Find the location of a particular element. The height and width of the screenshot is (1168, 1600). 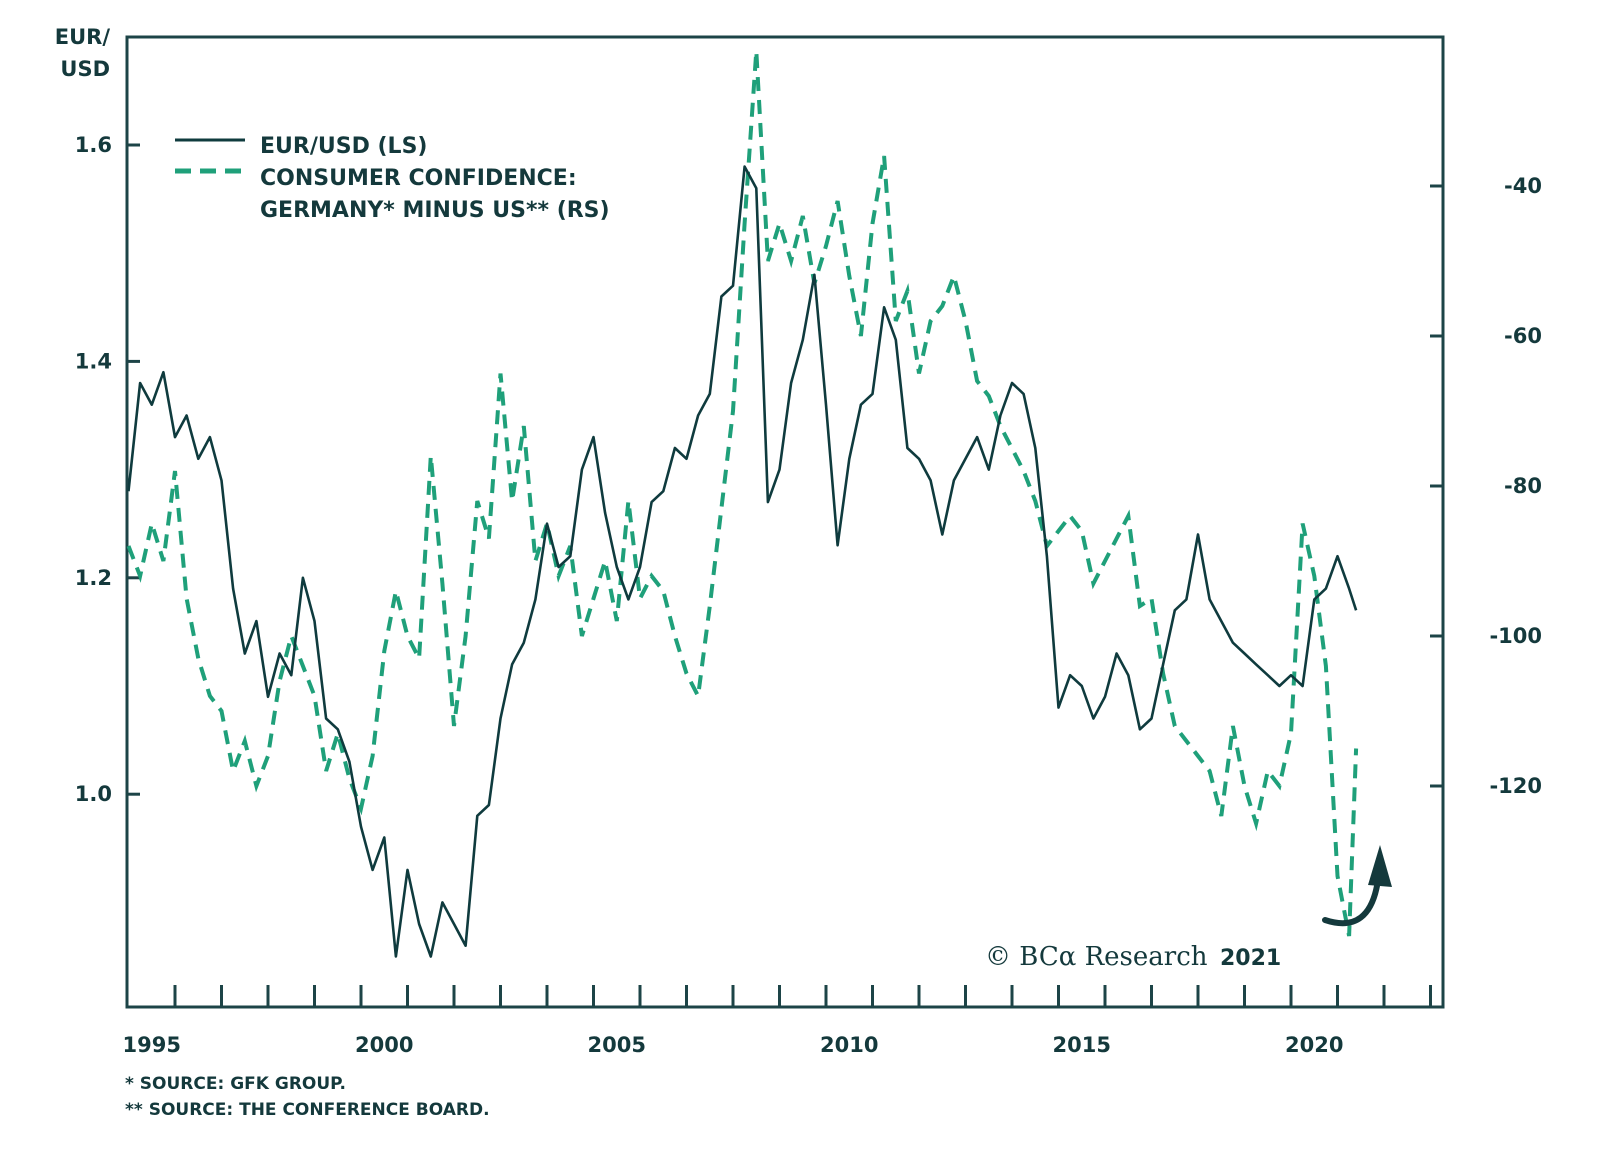

right-axis-tick-label: -120 is located at coordinates (1515, 786).